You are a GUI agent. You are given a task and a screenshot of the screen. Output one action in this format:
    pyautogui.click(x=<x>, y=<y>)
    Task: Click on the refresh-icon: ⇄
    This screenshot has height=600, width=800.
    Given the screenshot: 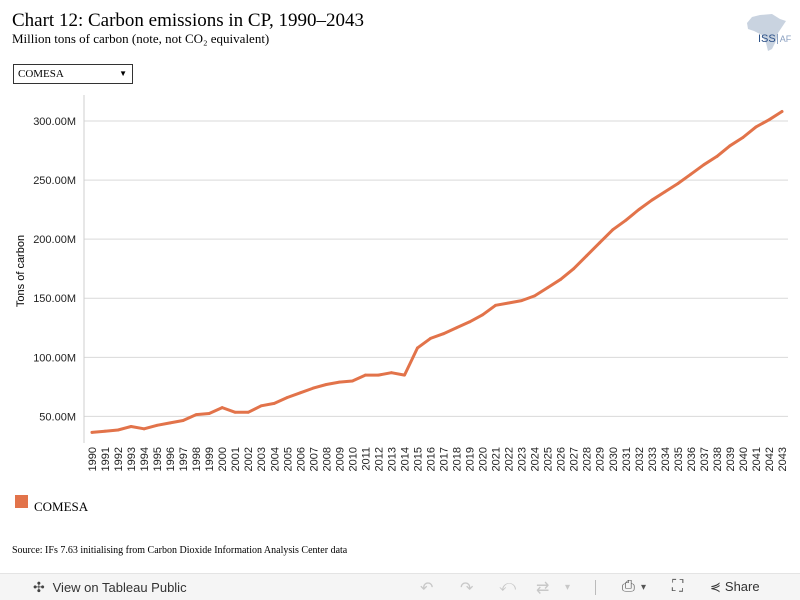 What is the action you would take?
    pyautogui.click(x=543, y=588)
    